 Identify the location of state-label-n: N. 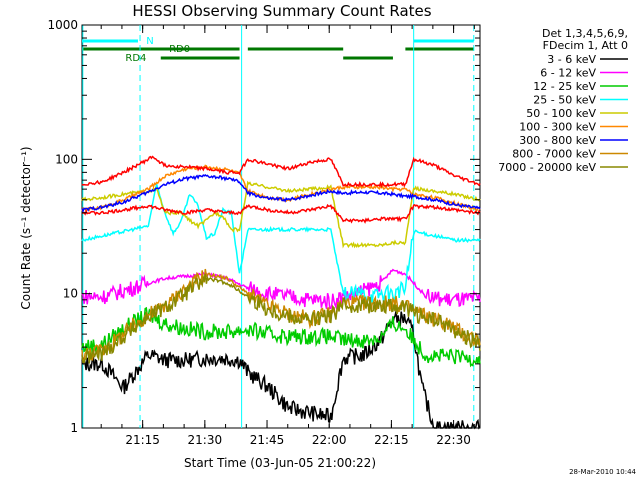
(149, 41).